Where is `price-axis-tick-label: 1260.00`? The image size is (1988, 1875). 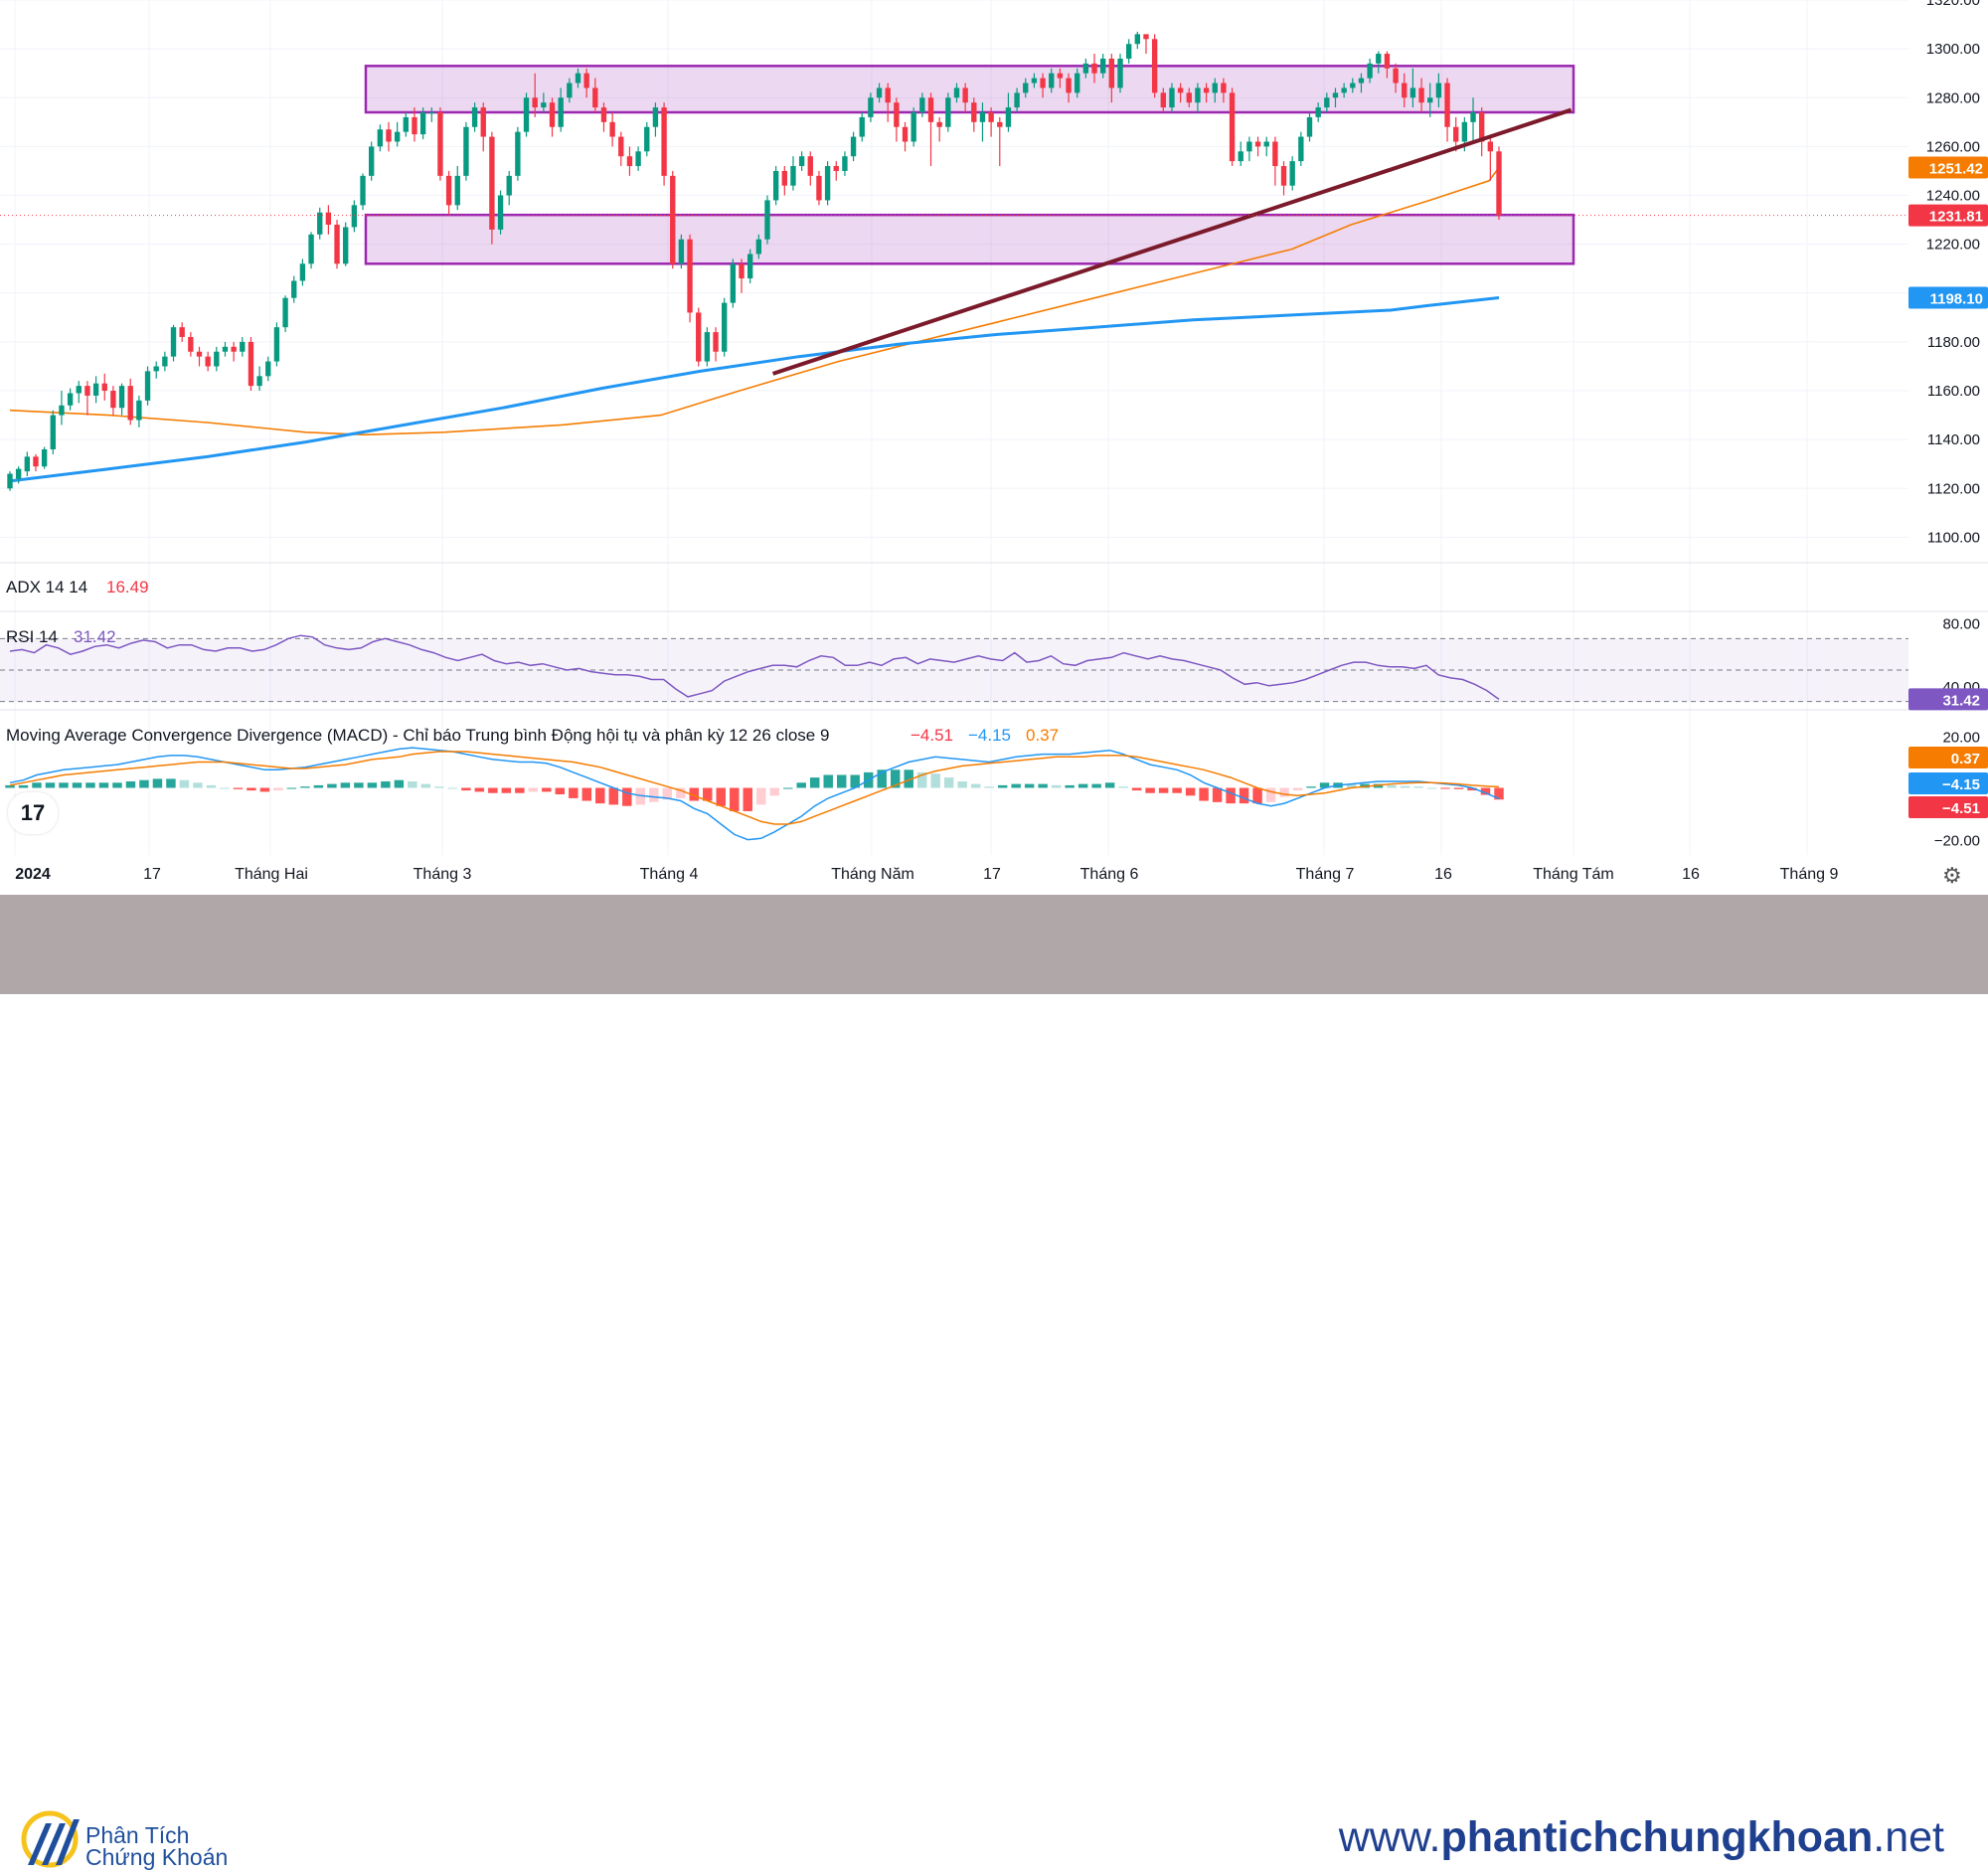 price-axis-tick-label: 1260.00 is located at coordinates (1953, 146).